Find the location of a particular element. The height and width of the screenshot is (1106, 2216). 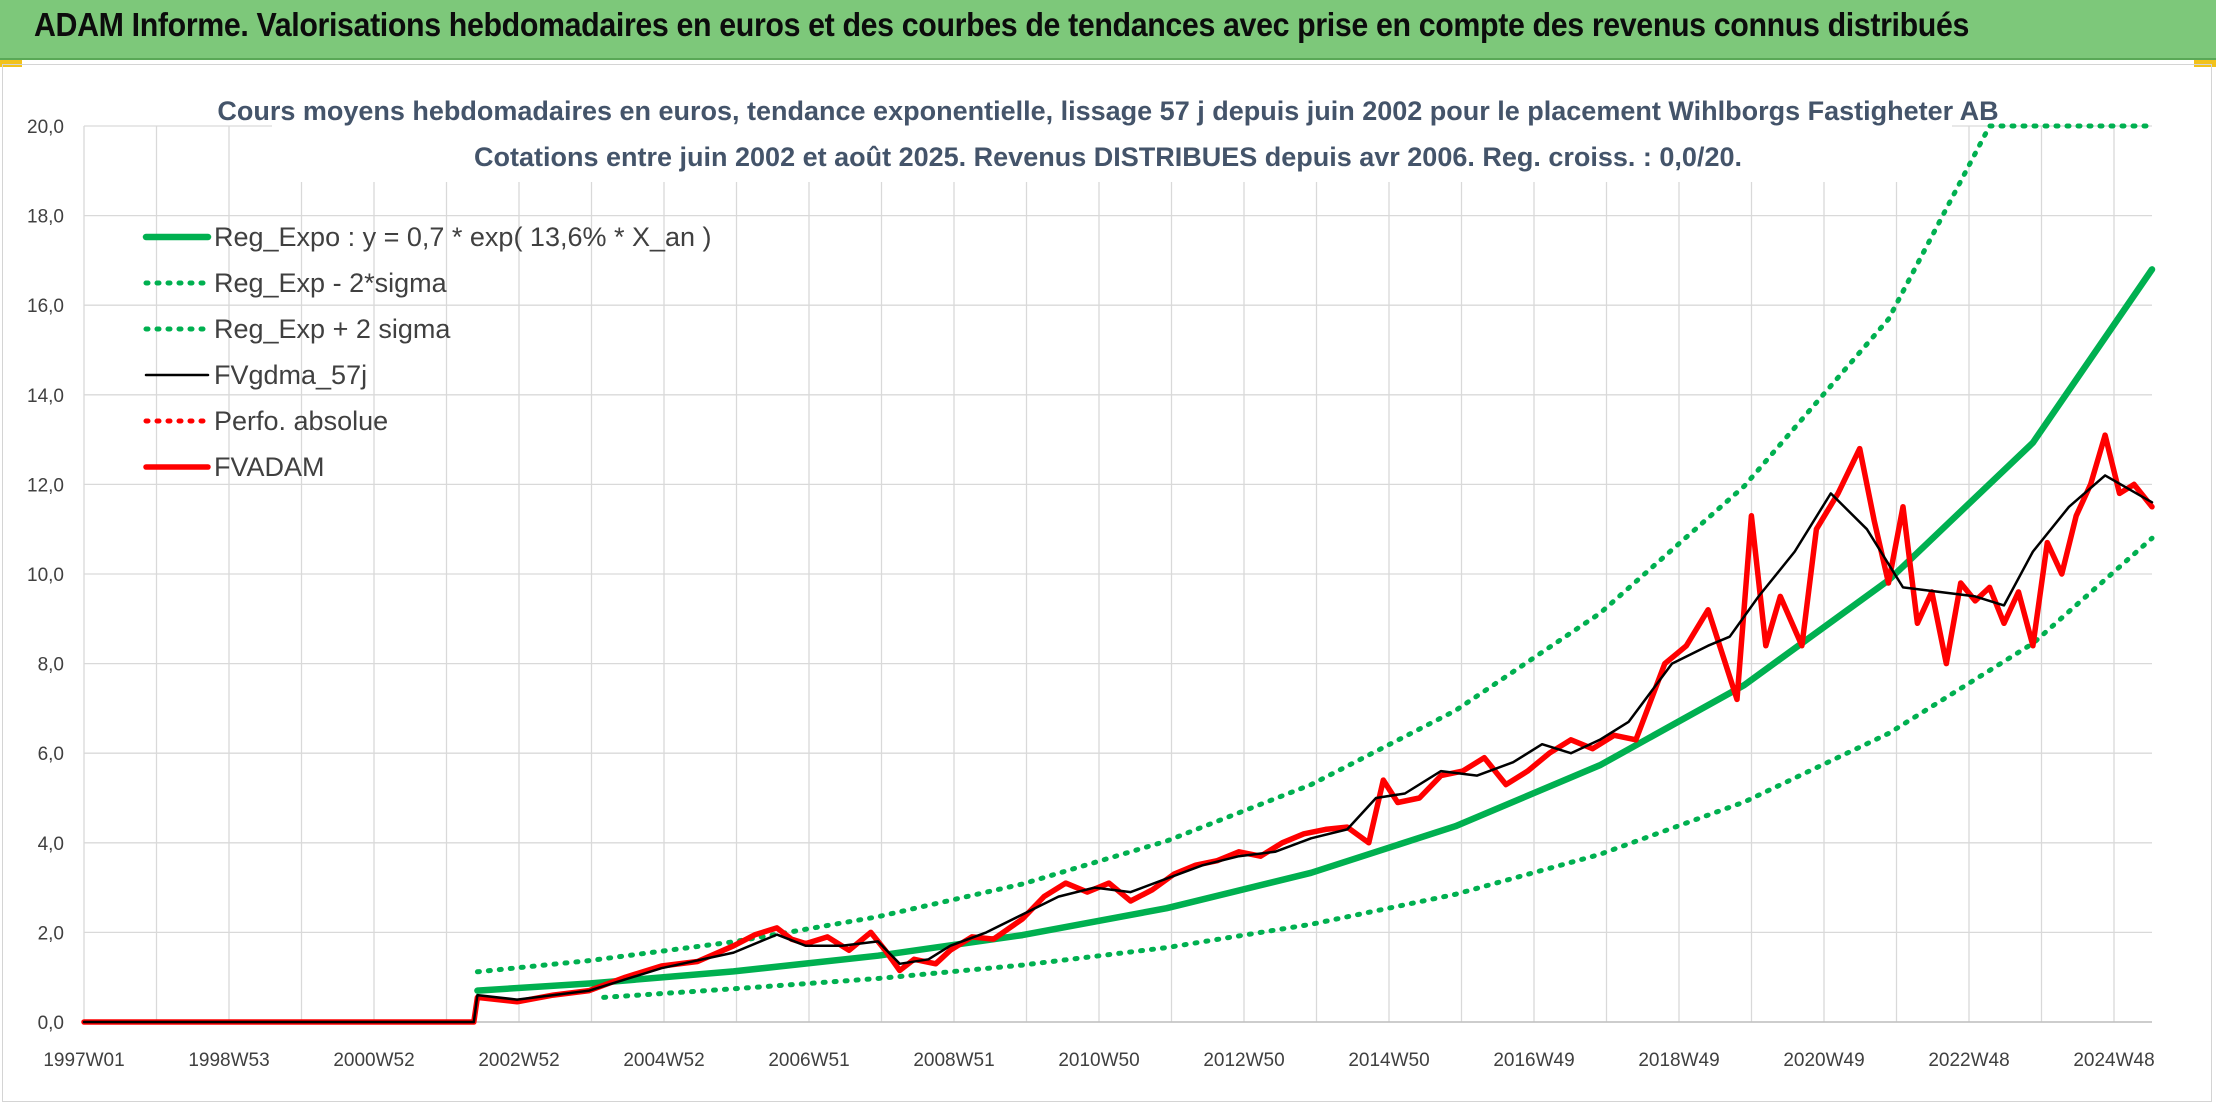

legend-label: Reg_Expo : y = 0,7 * exp( 13,6% * X_an ) is located at coordinates (463, 237).